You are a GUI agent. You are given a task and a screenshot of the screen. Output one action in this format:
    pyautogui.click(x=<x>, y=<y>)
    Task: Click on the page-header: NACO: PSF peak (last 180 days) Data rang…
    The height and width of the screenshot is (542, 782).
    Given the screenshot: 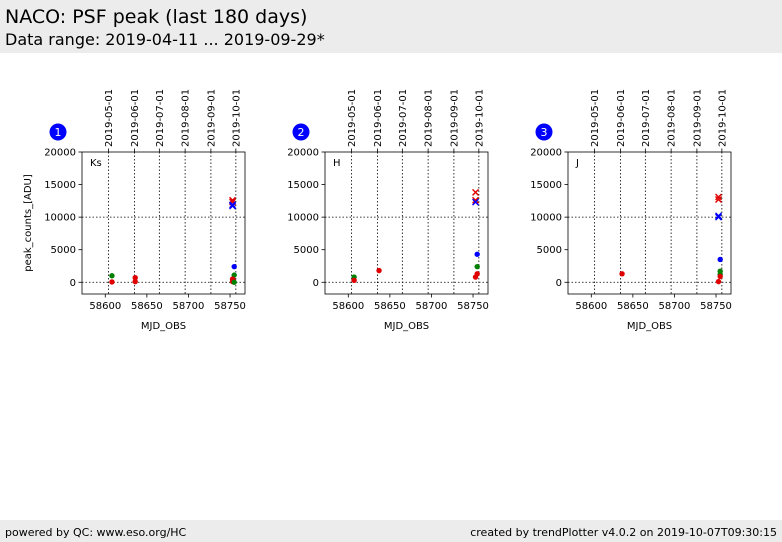 What is the action you would take?
    pyautogui.click(x=391, y=26)
    